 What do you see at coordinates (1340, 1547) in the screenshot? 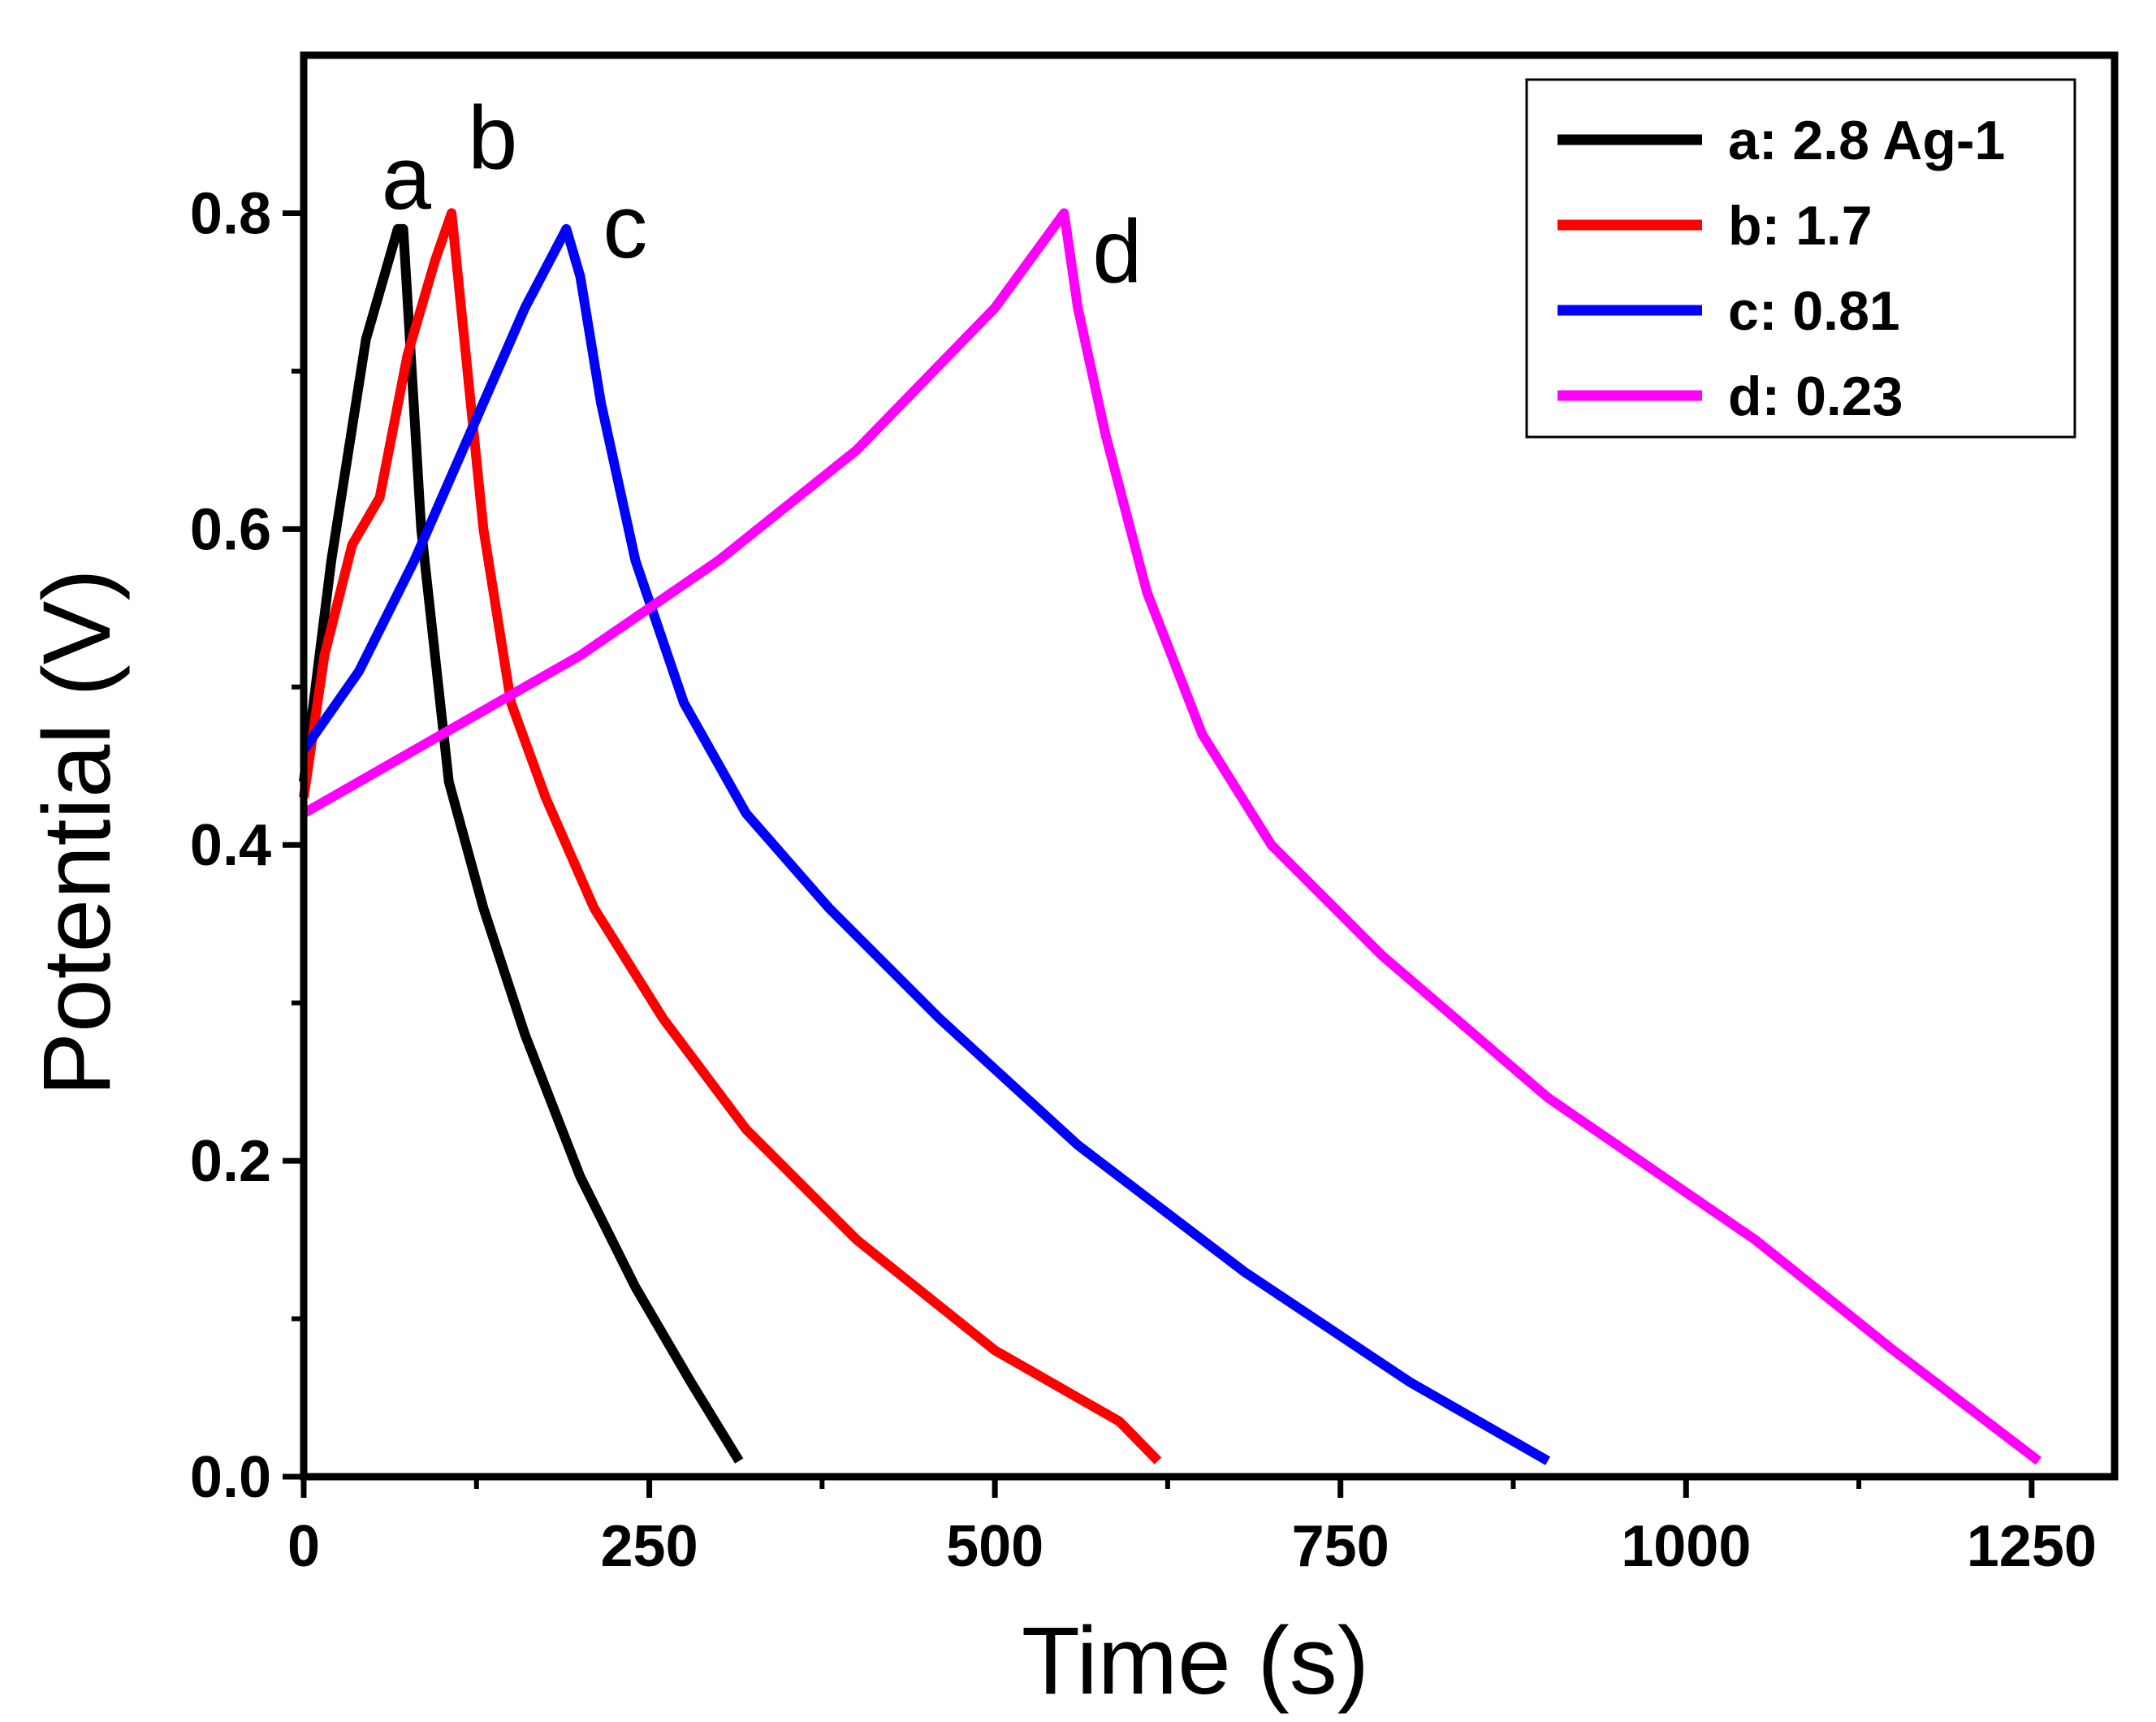
I see `x-tick-label: 750` at bounding box center [1340, 1547].